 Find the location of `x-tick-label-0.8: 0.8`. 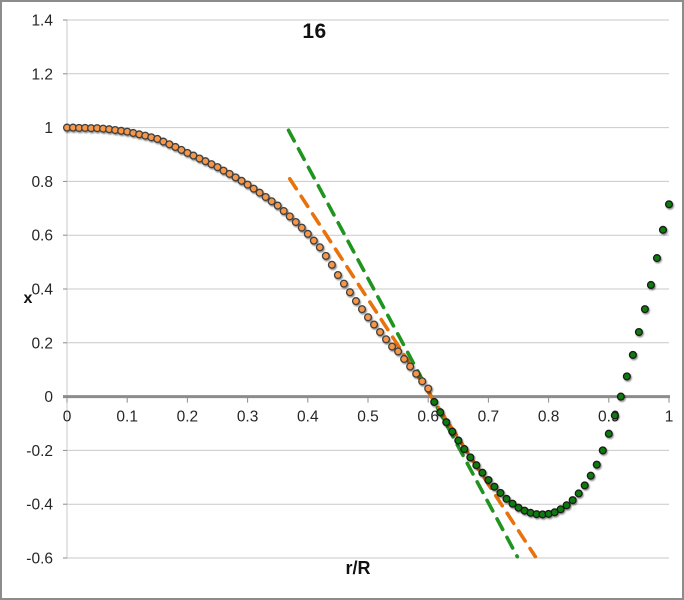

x-tick-label-0.8: 0.8 is located at coordinates (549, 417).